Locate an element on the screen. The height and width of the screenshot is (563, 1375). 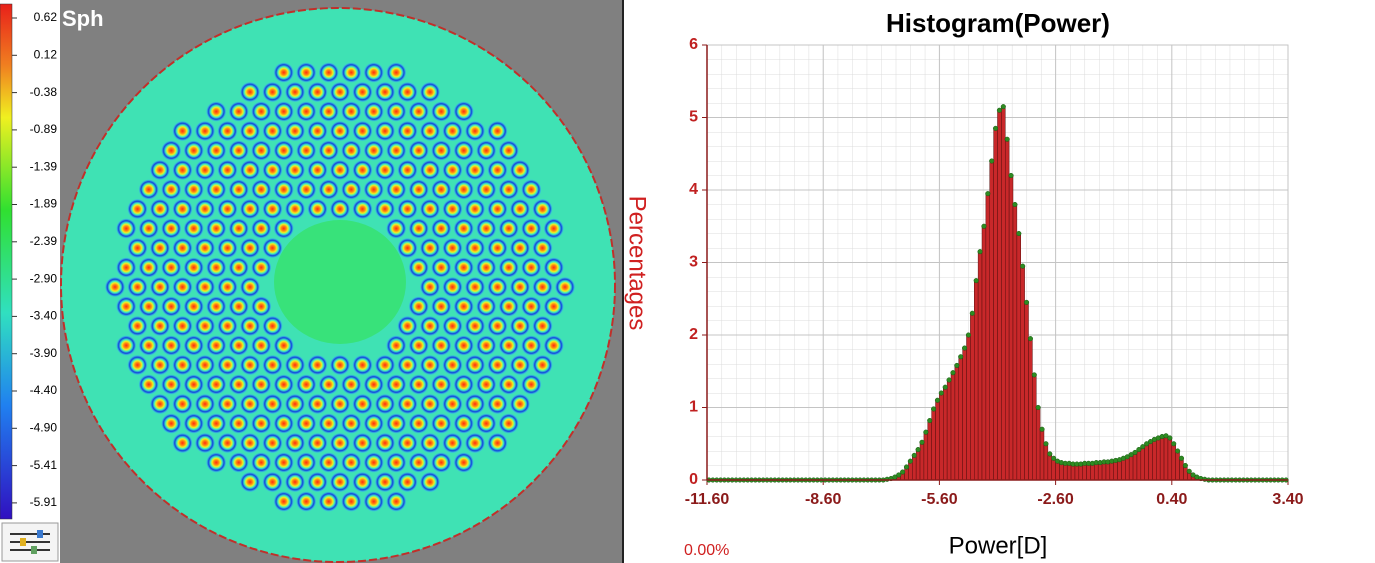
y-axis-label: Percentages is located at coordinates (637, 263).